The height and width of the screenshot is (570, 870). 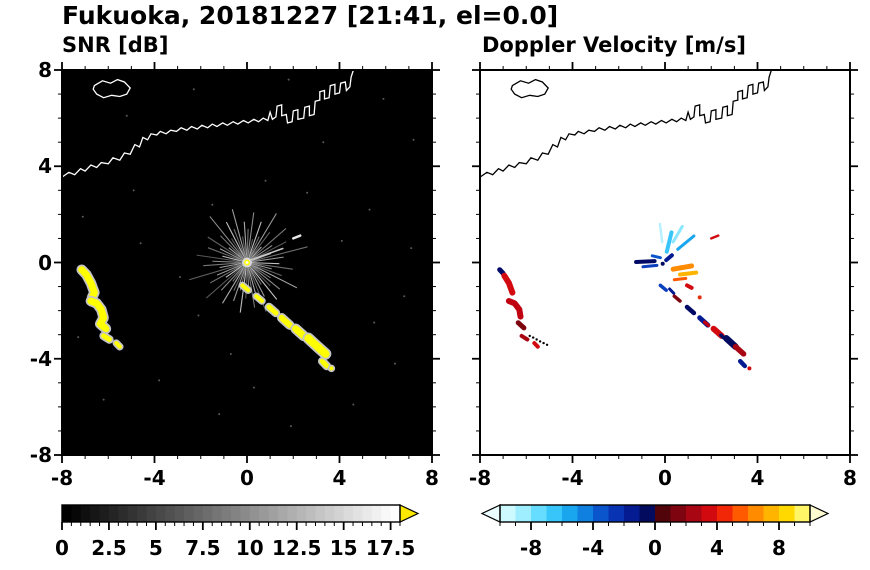 What do you see at coordinates (247, 478) in the screenshot?
I see `snr-x-tick-label: 0` at bounding box center [247, 478].